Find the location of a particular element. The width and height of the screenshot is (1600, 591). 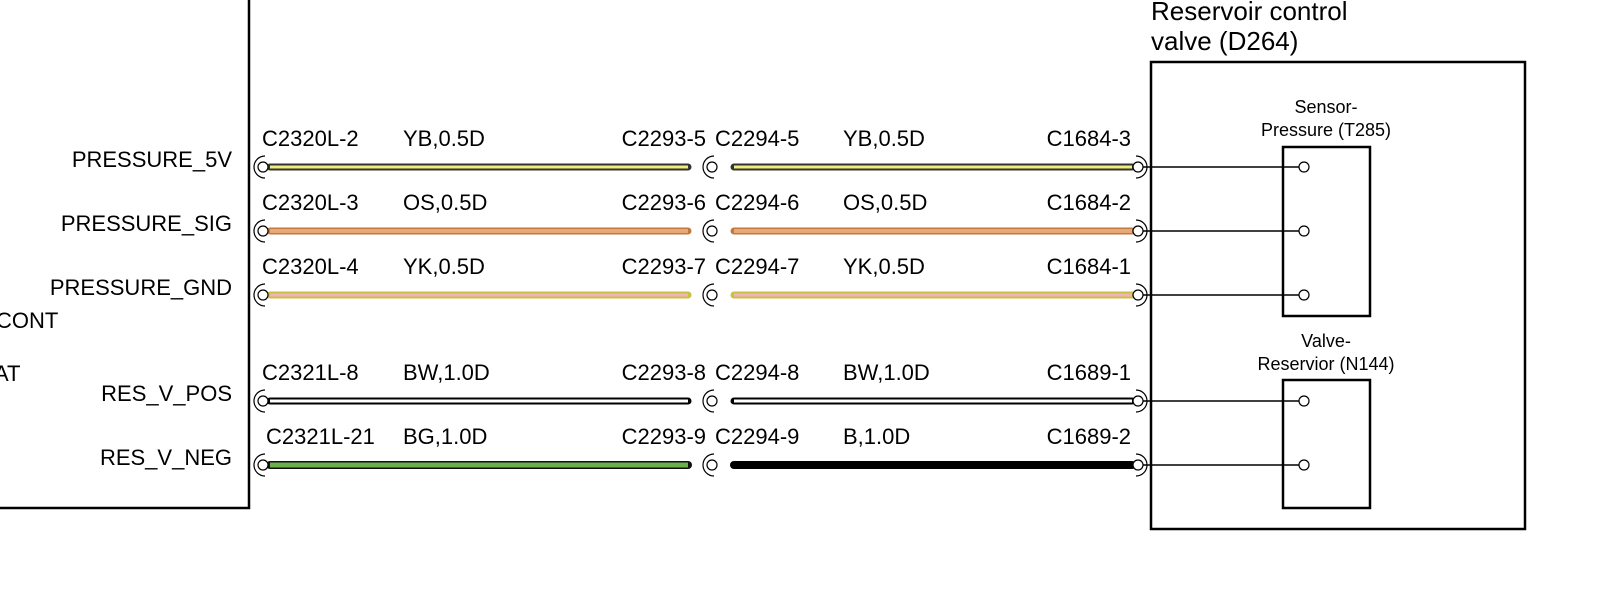

connector-label: C2293-9 is located at coordinates (664, 436).